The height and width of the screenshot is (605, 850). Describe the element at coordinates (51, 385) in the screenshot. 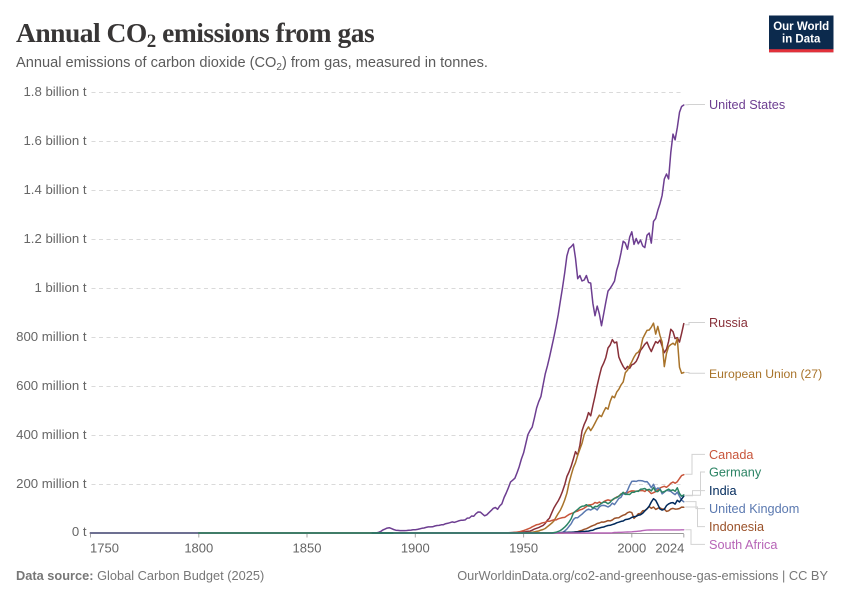

I see `svg-text: 600 million t` at that location.